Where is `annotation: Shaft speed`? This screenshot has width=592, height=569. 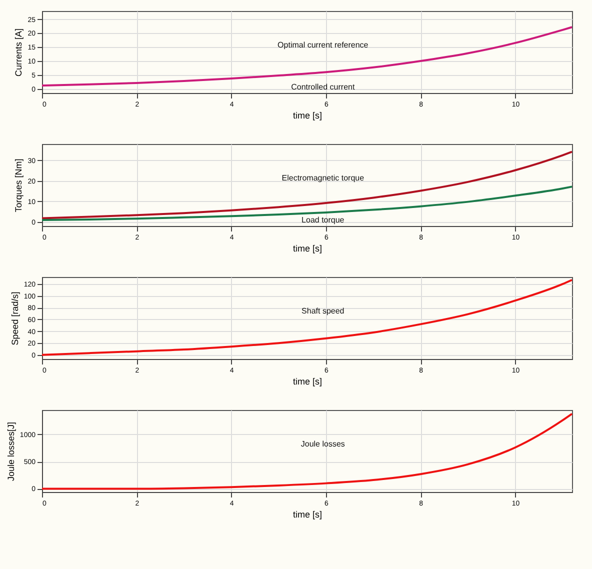 annotation: Shaft speed is located at coordinates (323, 311).